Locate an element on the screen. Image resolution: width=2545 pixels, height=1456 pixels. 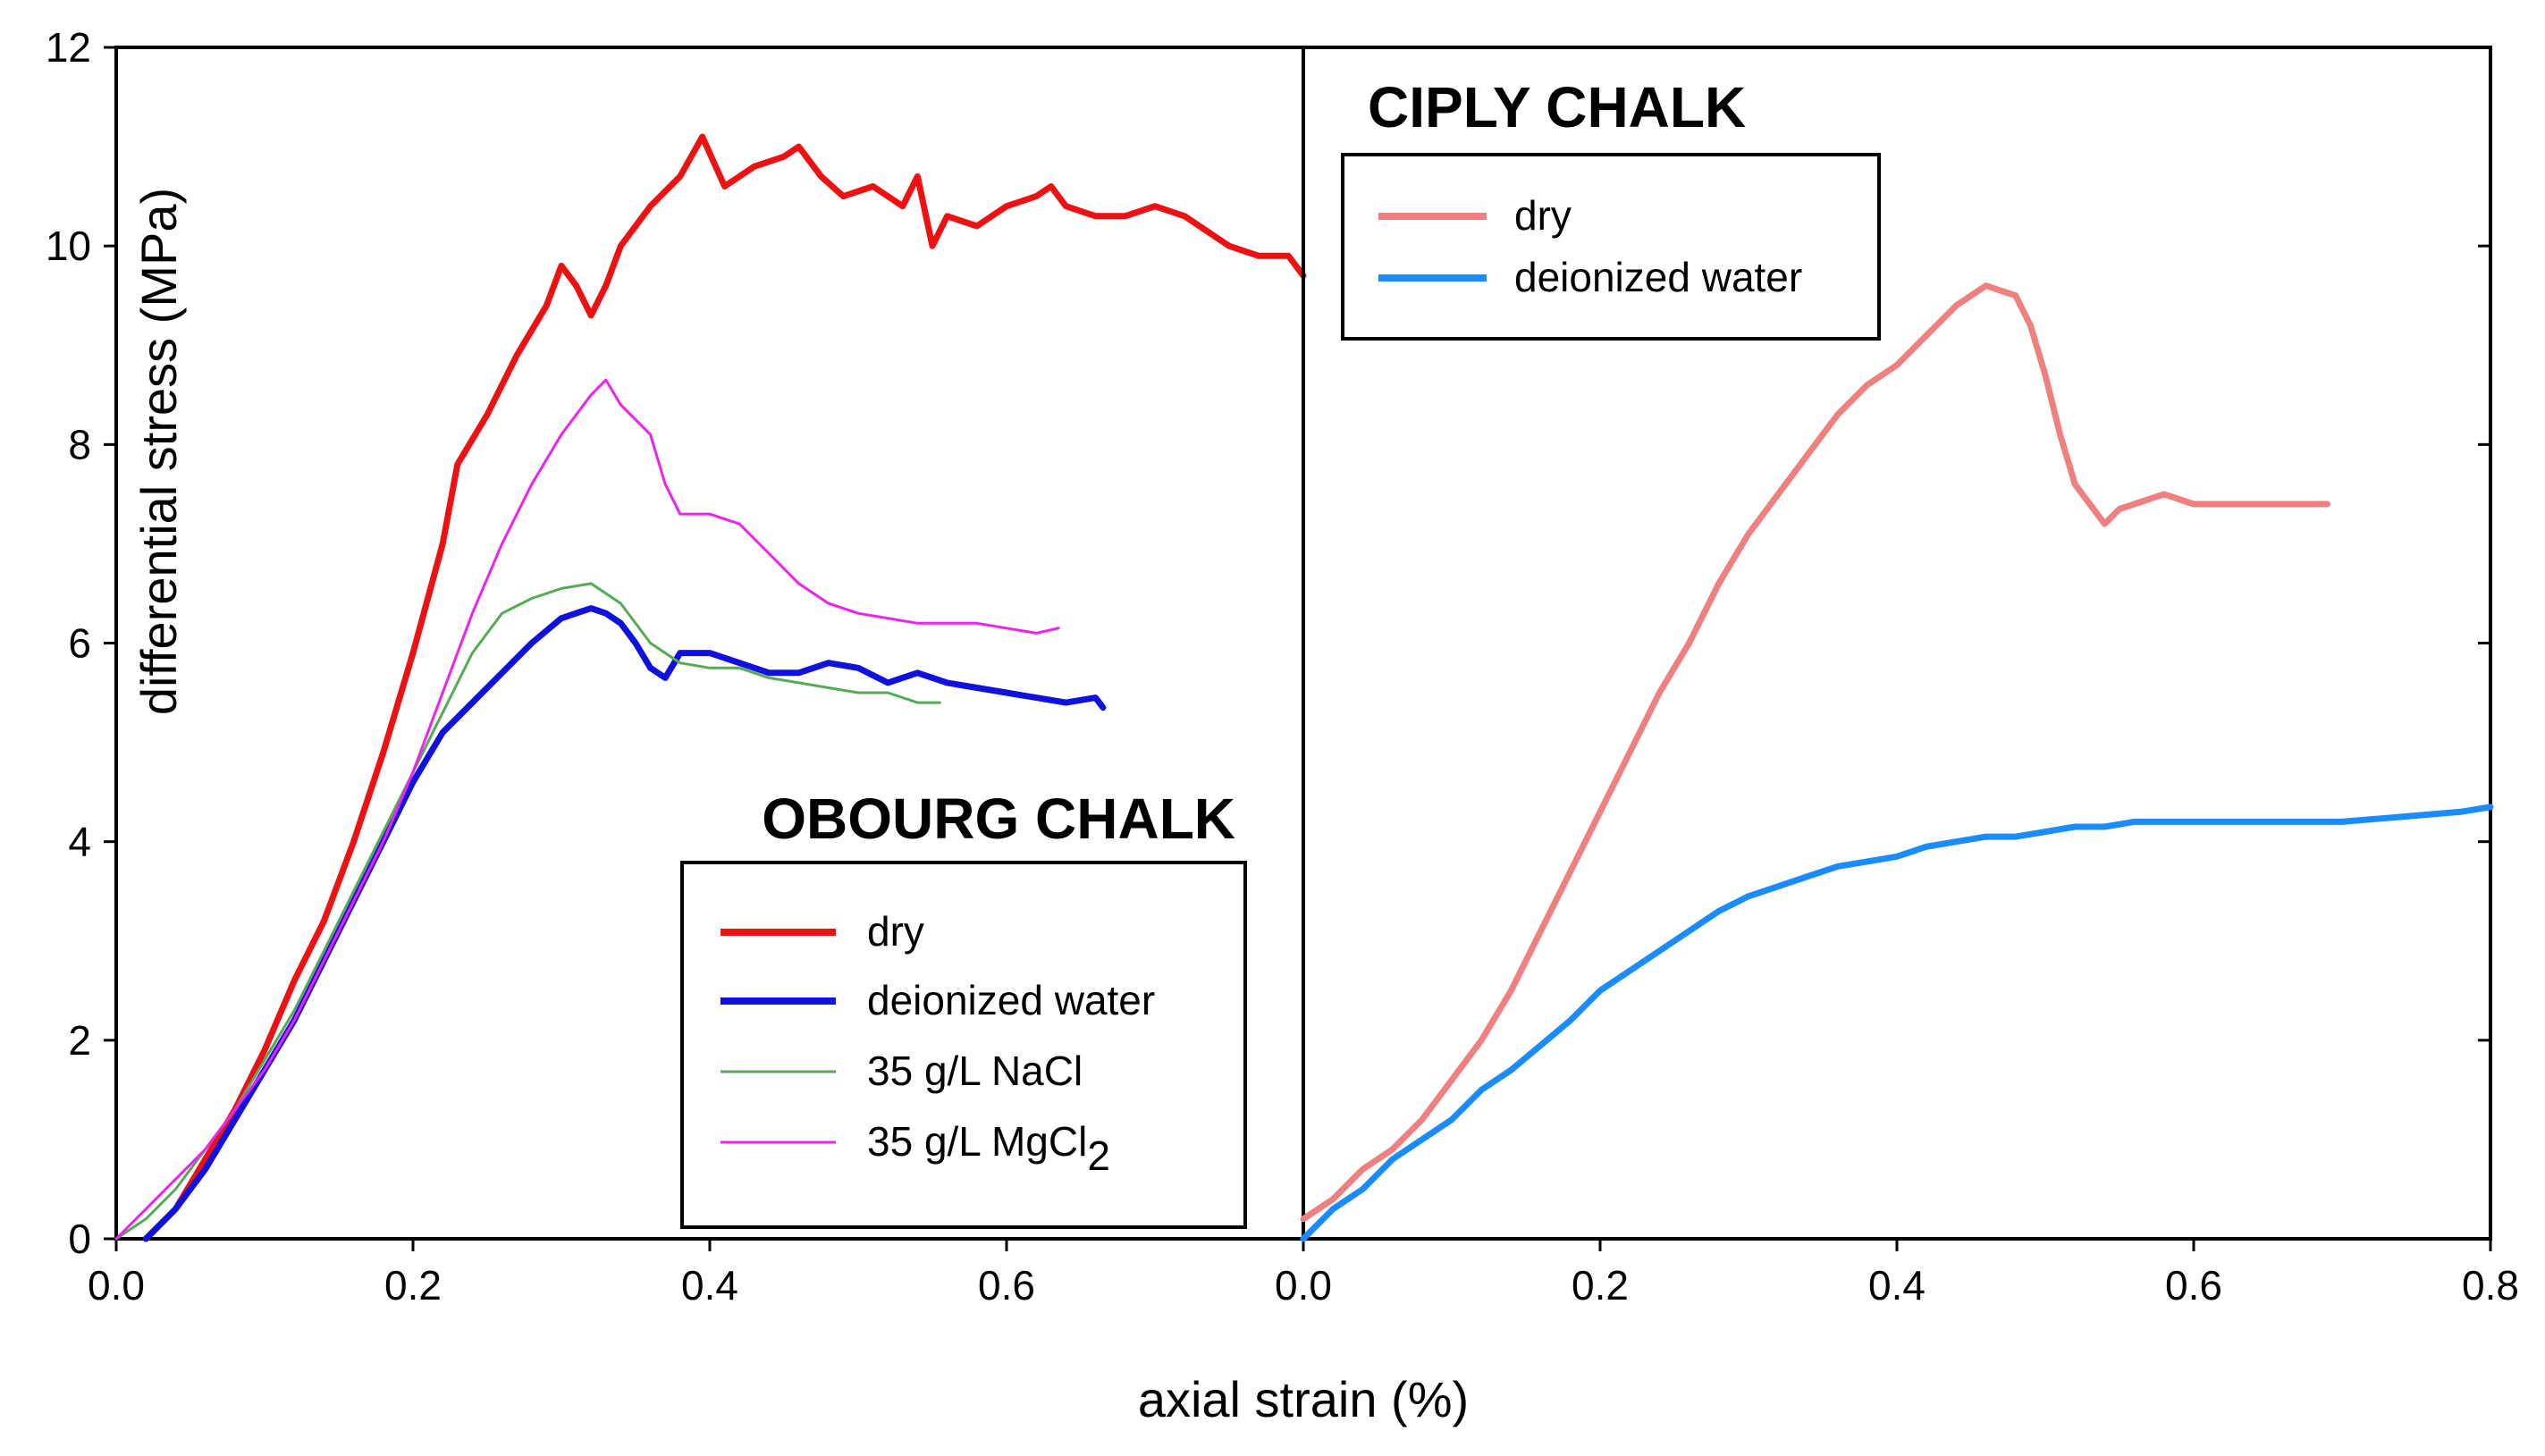
x-tick-label-ciply-0-4: 0.4 is located at coordinates (1897, 1286).